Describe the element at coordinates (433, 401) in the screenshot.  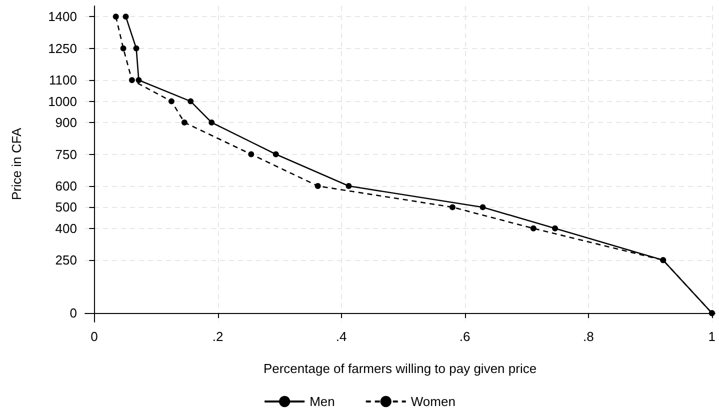
I see `legend-label: Women` at that location.